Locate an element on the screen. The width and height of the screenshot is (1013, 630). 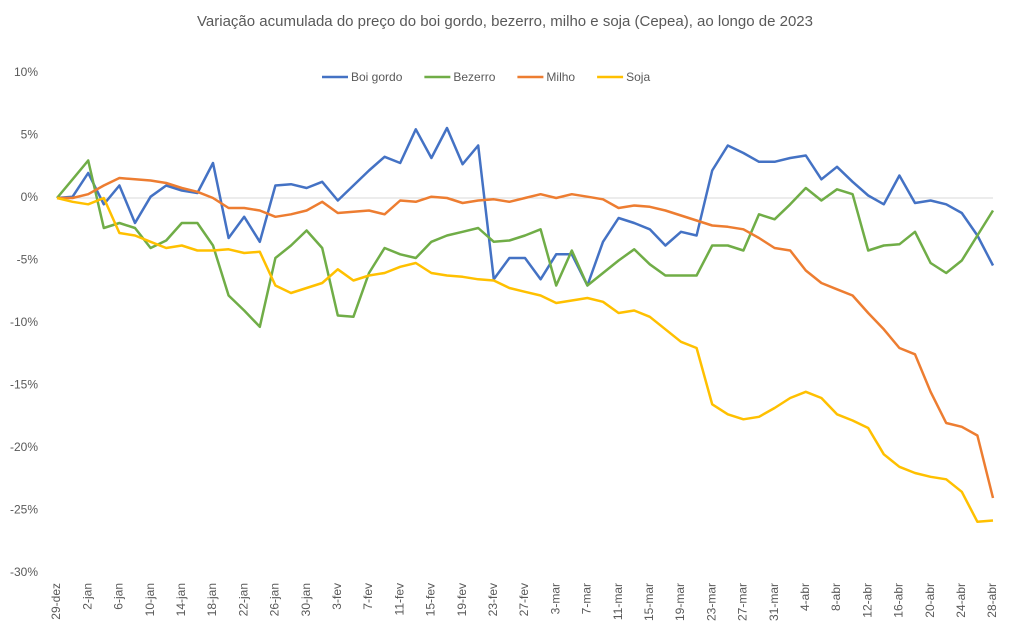
x-tick-label: 19-fev is located at coordinates (462, 599).